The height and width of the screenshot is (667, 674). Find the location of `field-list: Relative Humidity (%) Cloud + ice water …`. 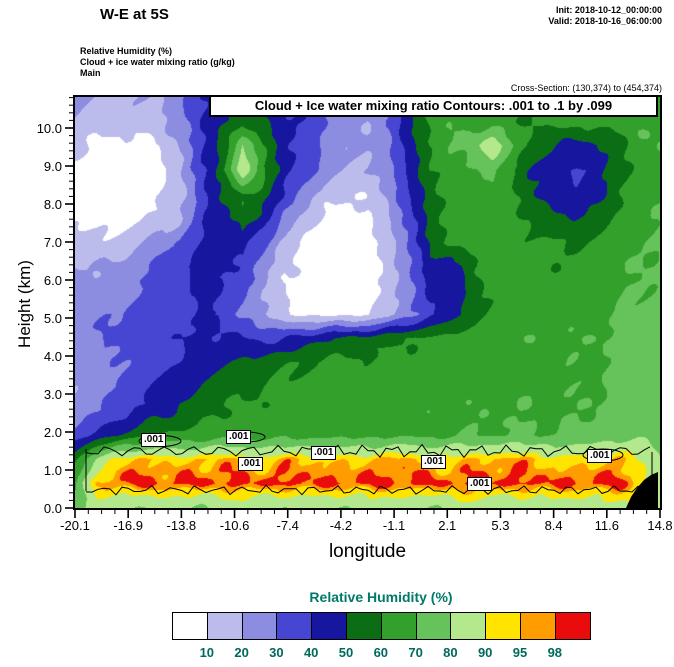

field-list: Relative Humidity (%) Cloud + ice water … is located at coordinates (157, 62).